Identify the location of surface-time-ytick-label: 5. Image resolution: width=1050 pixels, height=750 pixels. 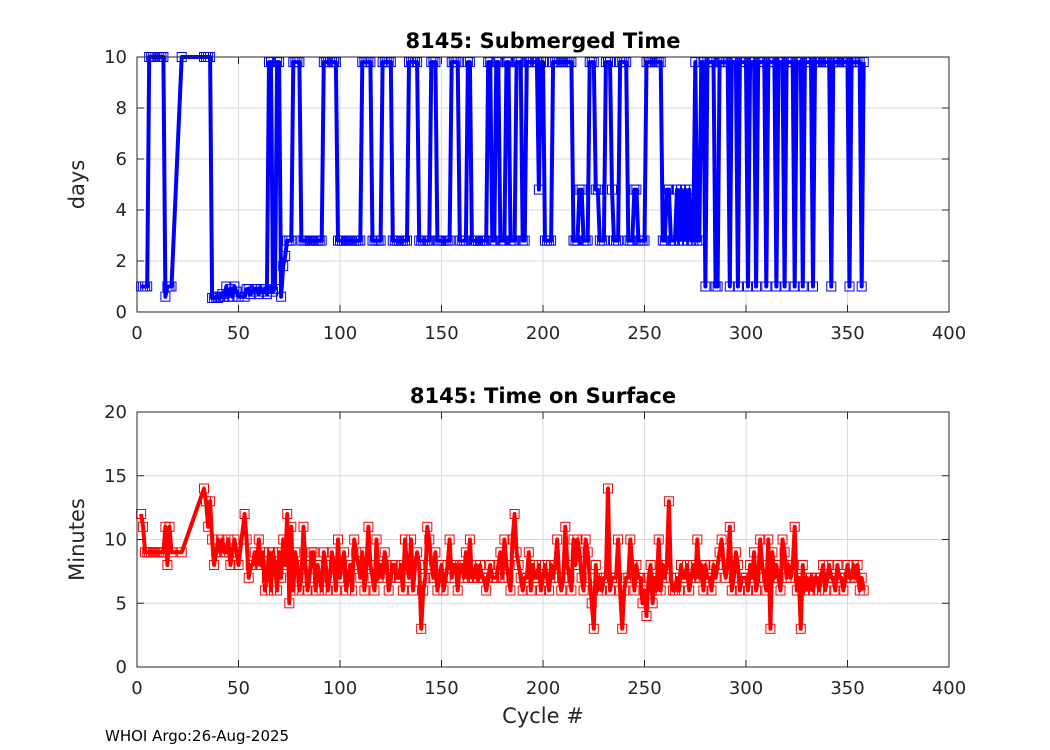
(121, 603).